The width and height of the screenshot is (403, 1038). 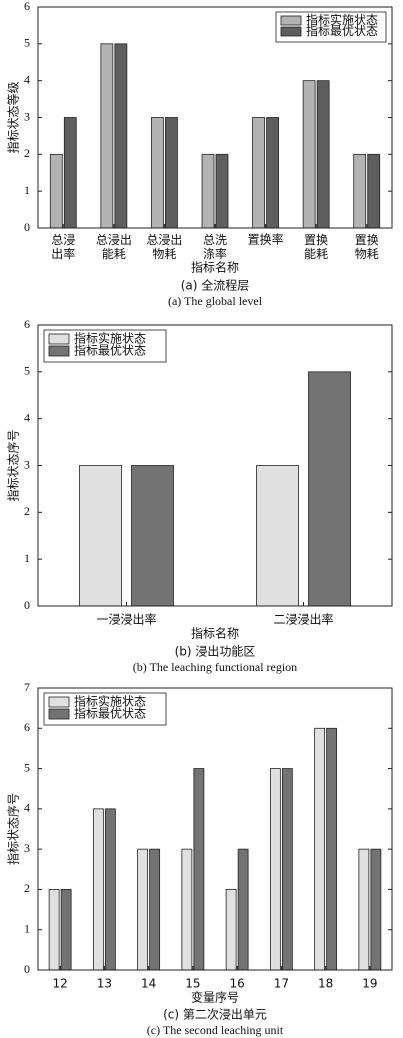 I want to click on x-tick-label: 置换能耗, so click(x=316, y=247).